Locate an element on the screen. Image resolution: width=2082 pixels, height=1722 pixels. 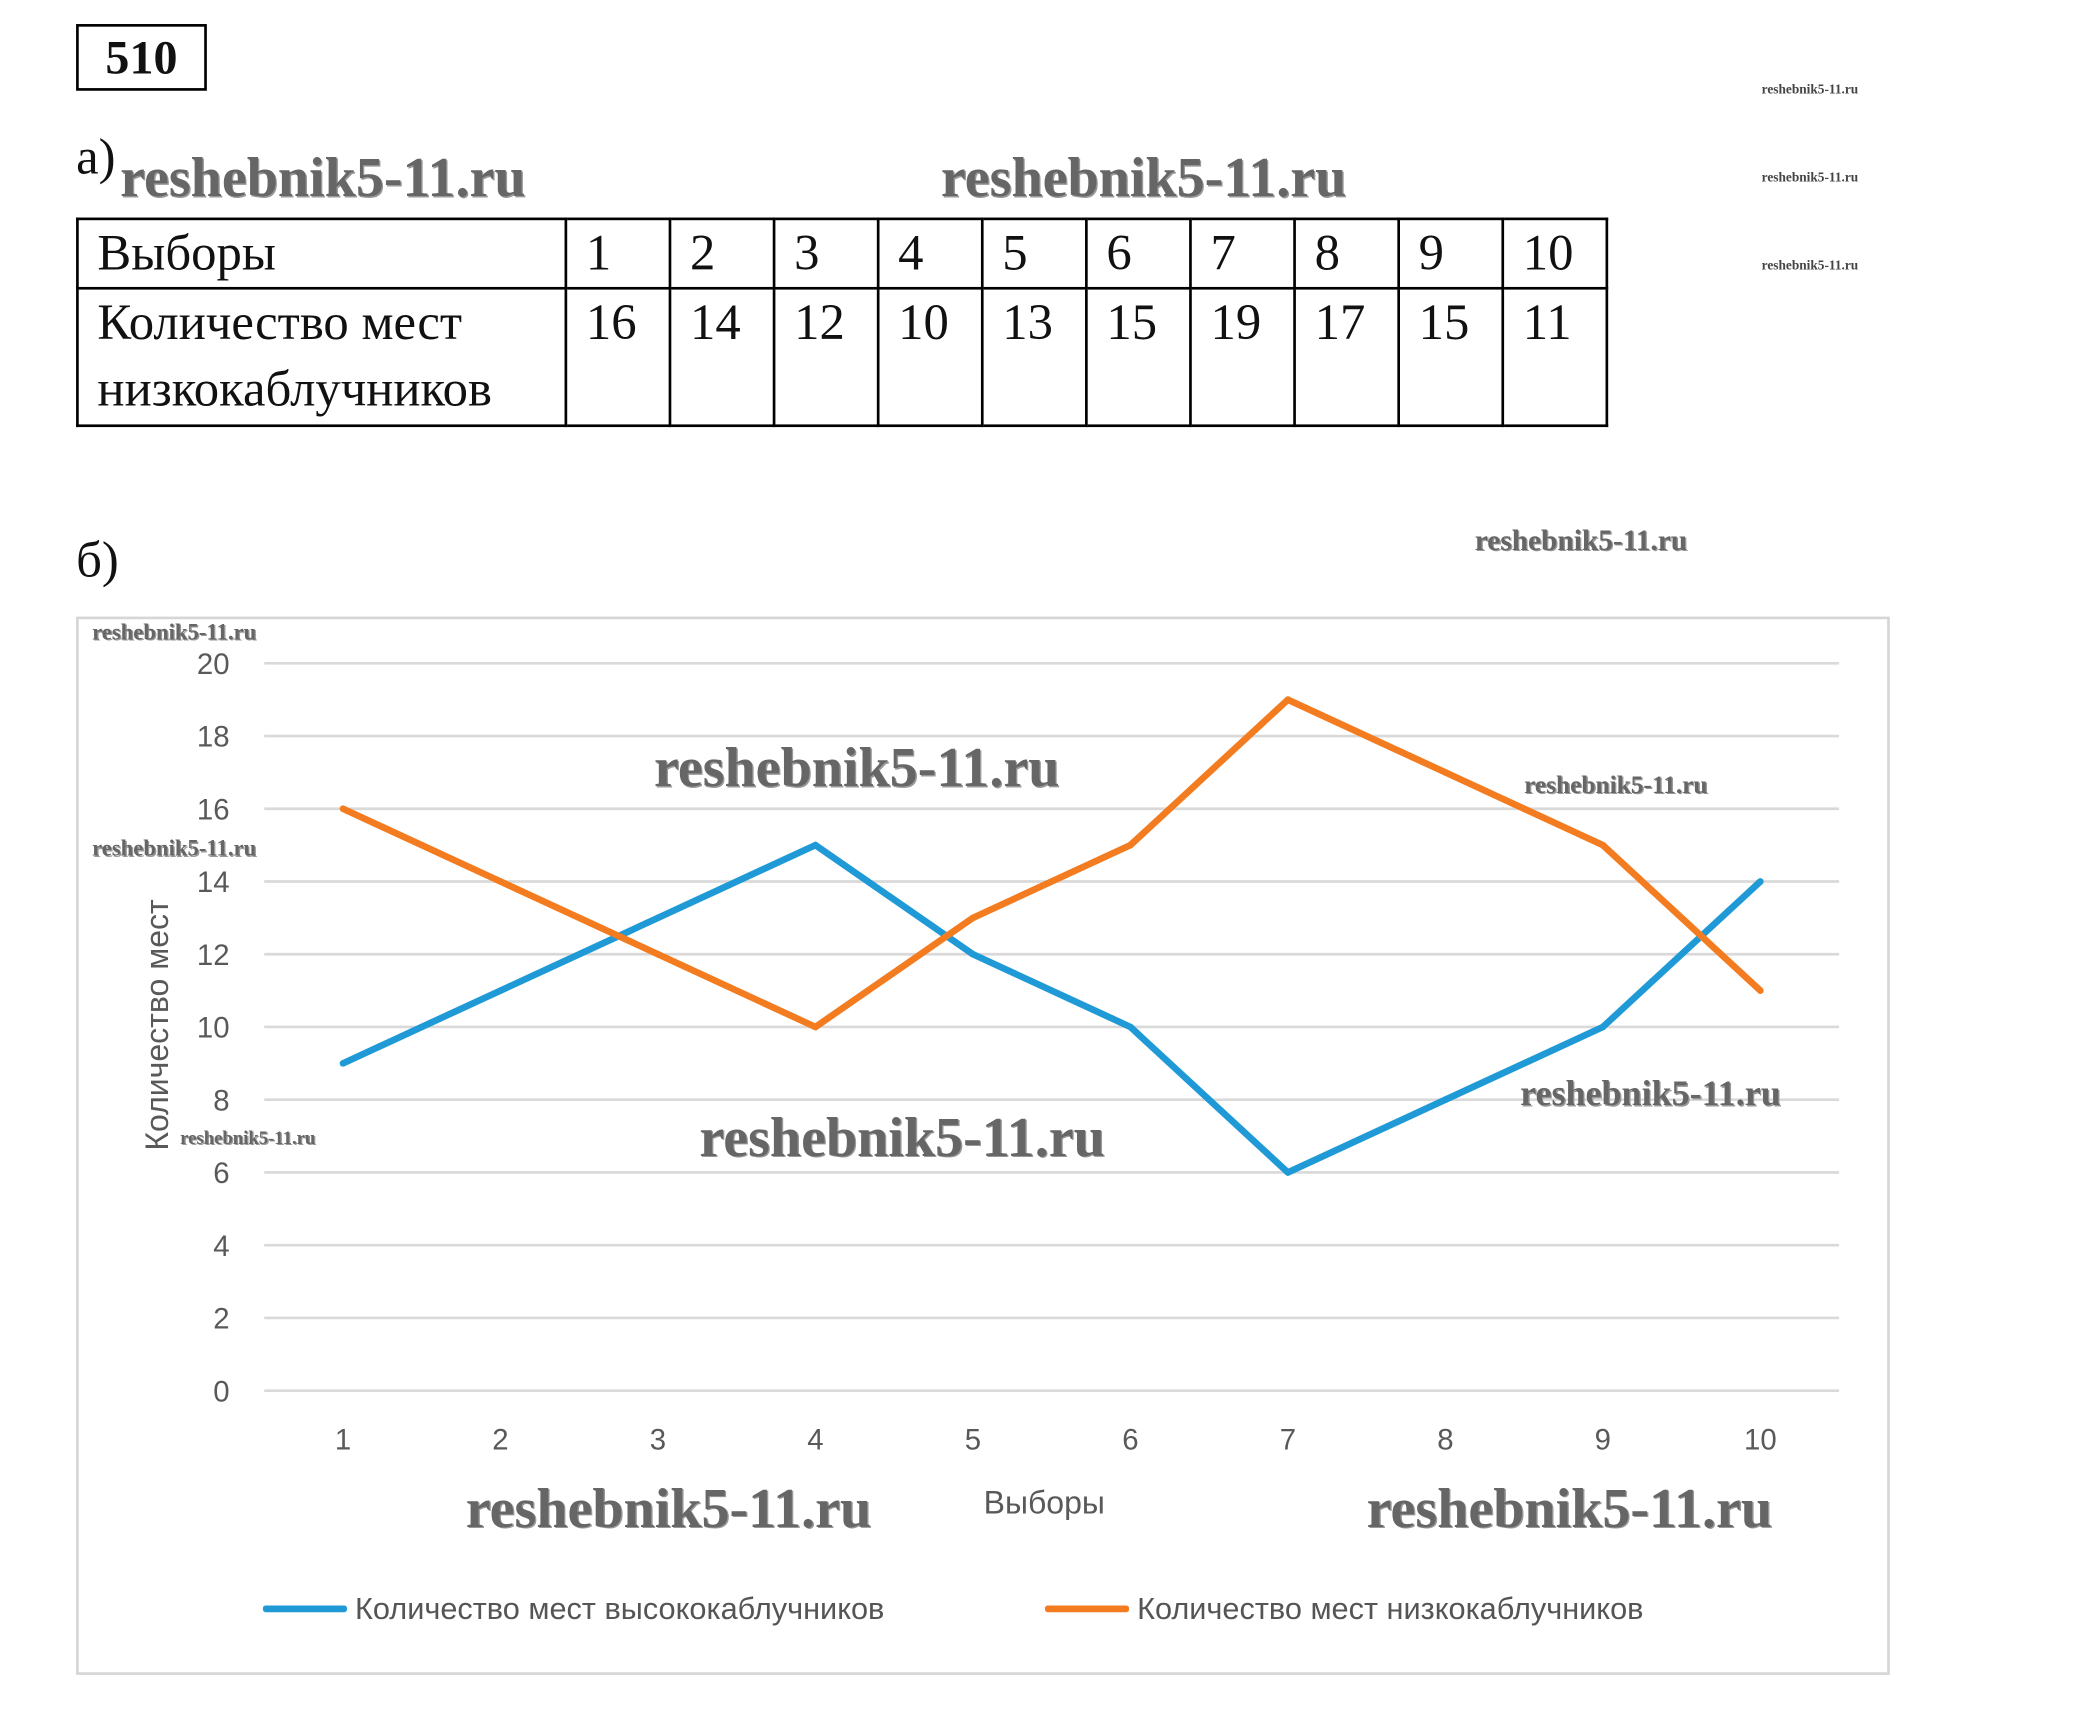
y-tick-label: 12 is located at coordinates (213, 955).